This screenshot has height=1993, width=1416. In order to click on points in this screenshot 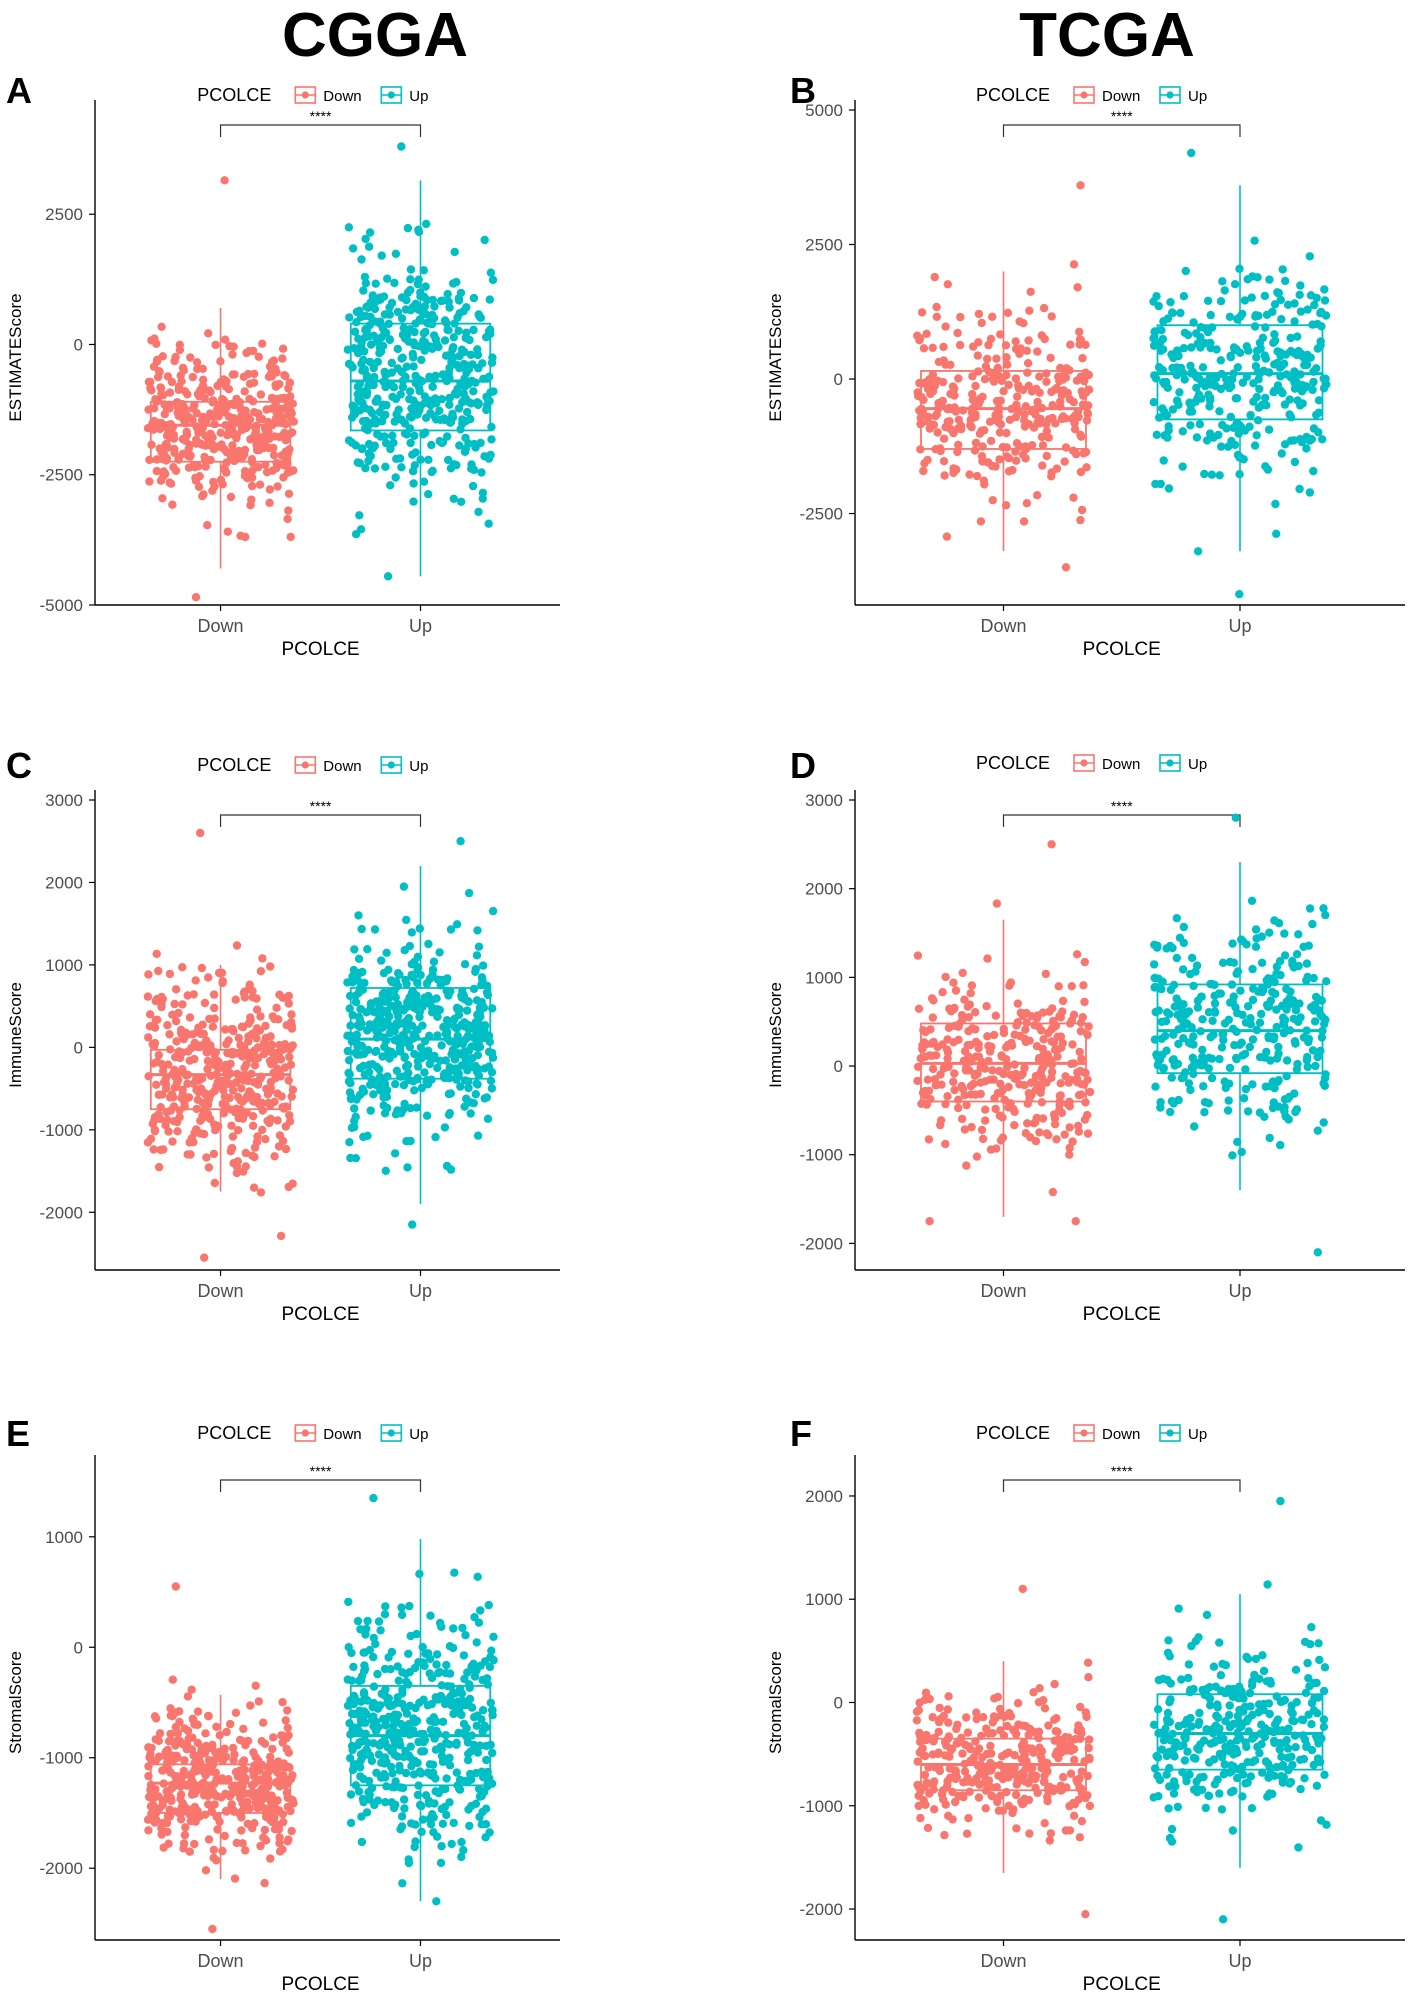, I will do `click(320, 1045)`.